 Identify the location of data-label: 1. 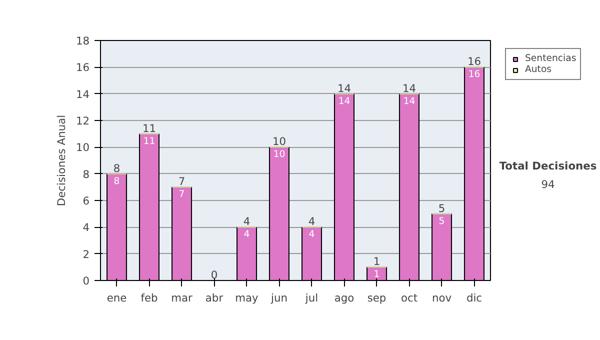
(377, 274).